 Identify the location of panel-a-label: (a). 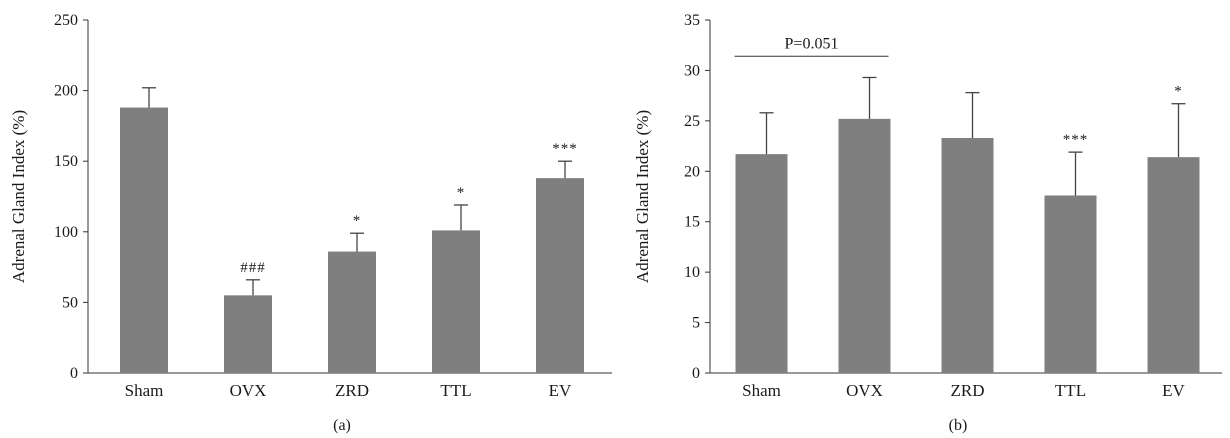
(342, 425).